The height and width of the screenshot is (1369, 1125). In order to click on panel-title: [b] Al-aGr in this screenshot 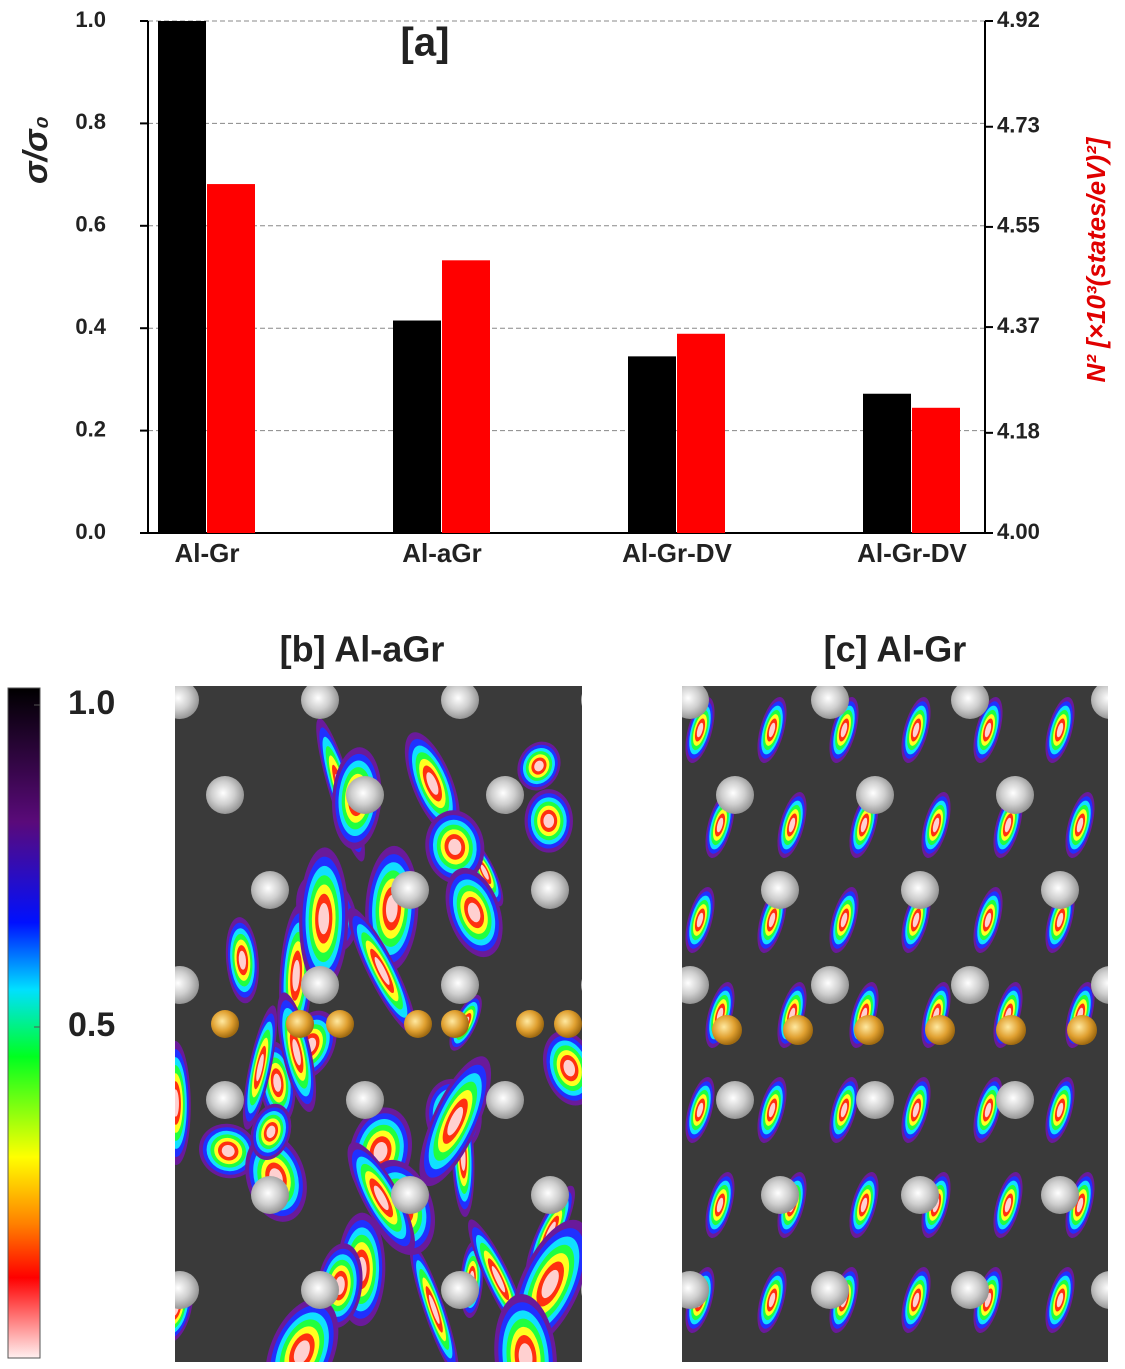, I will do `click(362, 649)`.